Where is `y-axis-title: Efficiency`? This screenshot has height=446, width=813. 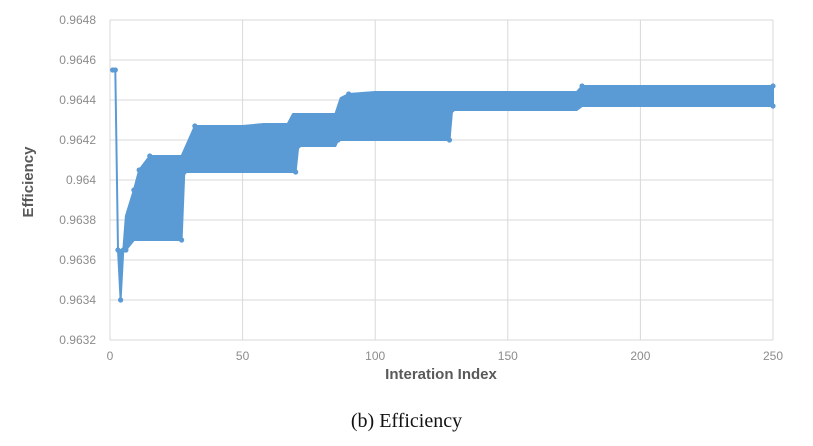
y-axis-title: Efficiency is located at coordinates (28, 182).